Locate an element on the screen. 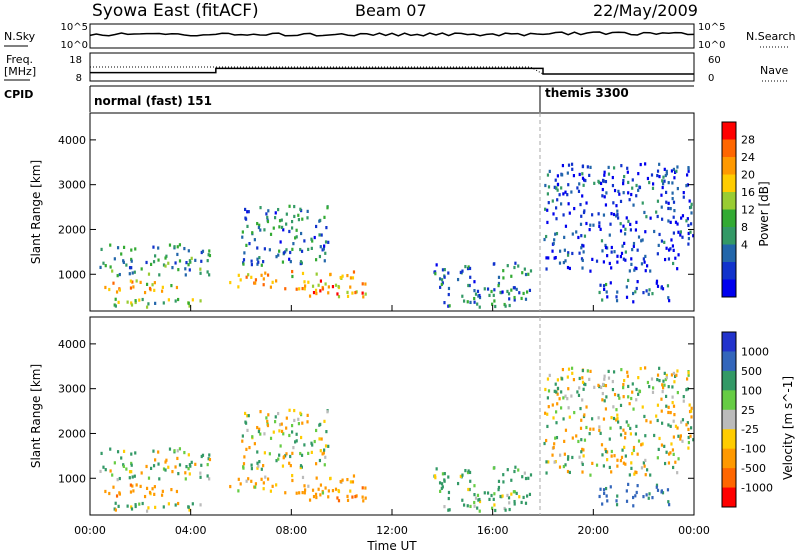 The height and width of the screenshot is (554, 800). colorbar-tick-label: 28 is located at coordinates (748, 140).